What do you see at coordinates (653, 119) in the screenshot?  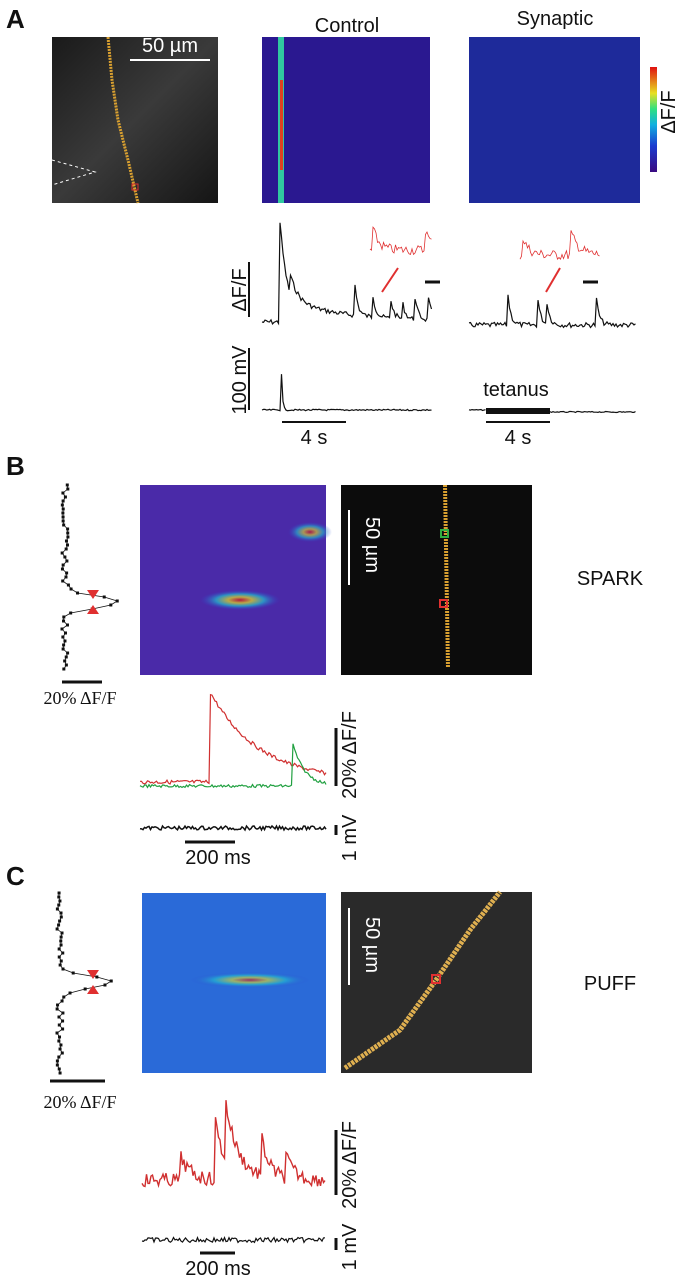 I see `colorbar` at bounding box center [653, 119].